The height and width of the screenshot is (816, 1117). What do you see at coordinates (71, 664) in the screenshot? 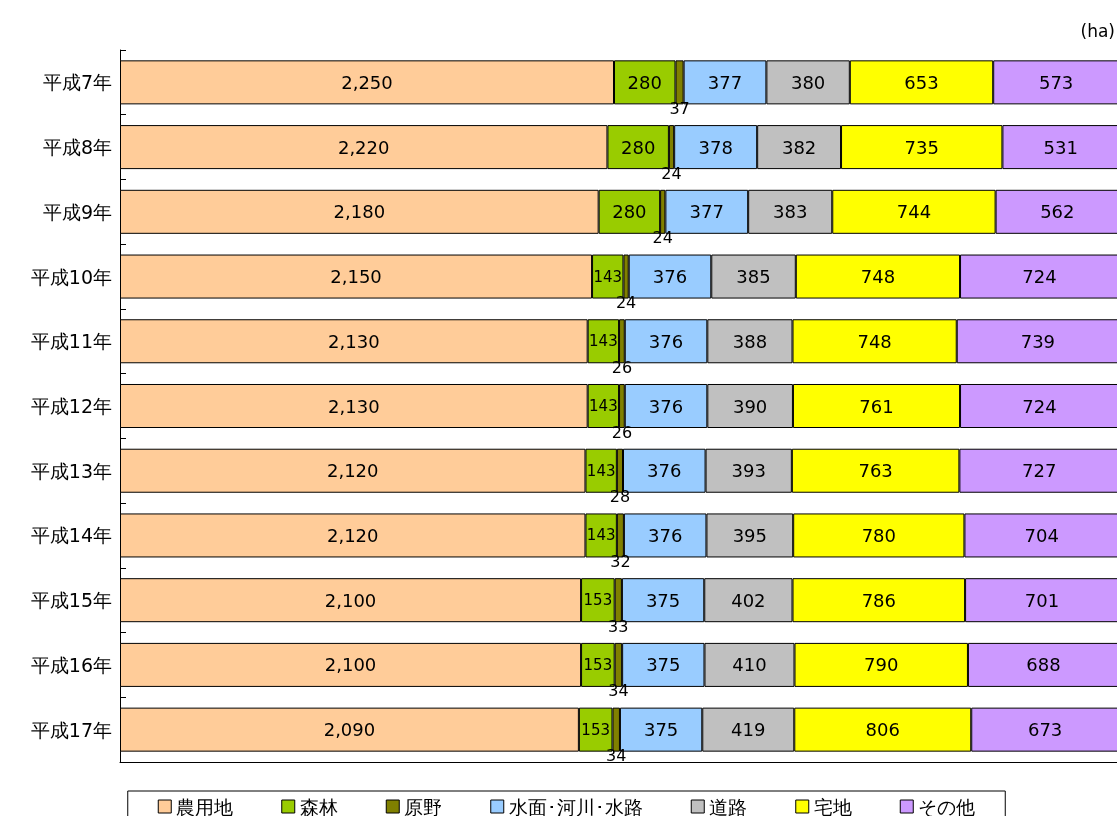
I see `y-tick-label: 平成16年` at bounding box center [71, 664].